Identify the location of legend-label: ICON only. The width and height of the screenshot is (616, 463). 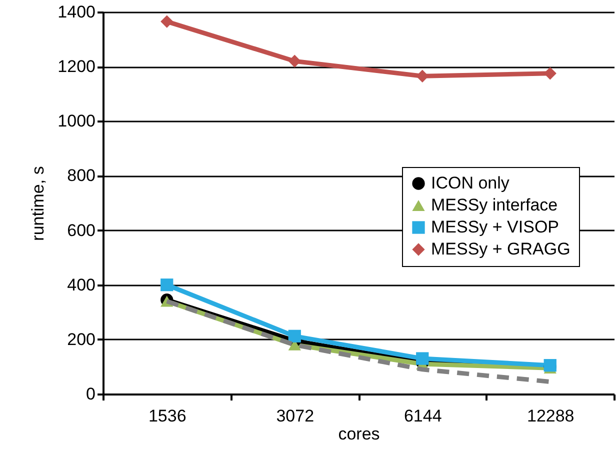
(470, 183).